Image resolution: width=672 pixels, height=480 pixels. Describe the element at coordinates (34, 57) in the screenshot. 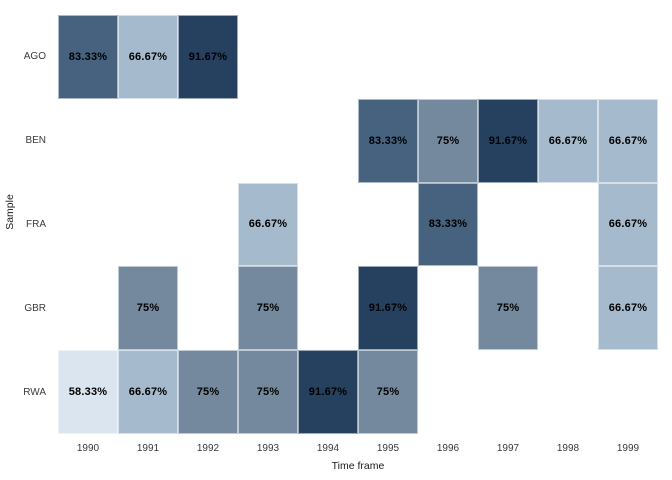

I see `y-axis-label: AGO` at that location.